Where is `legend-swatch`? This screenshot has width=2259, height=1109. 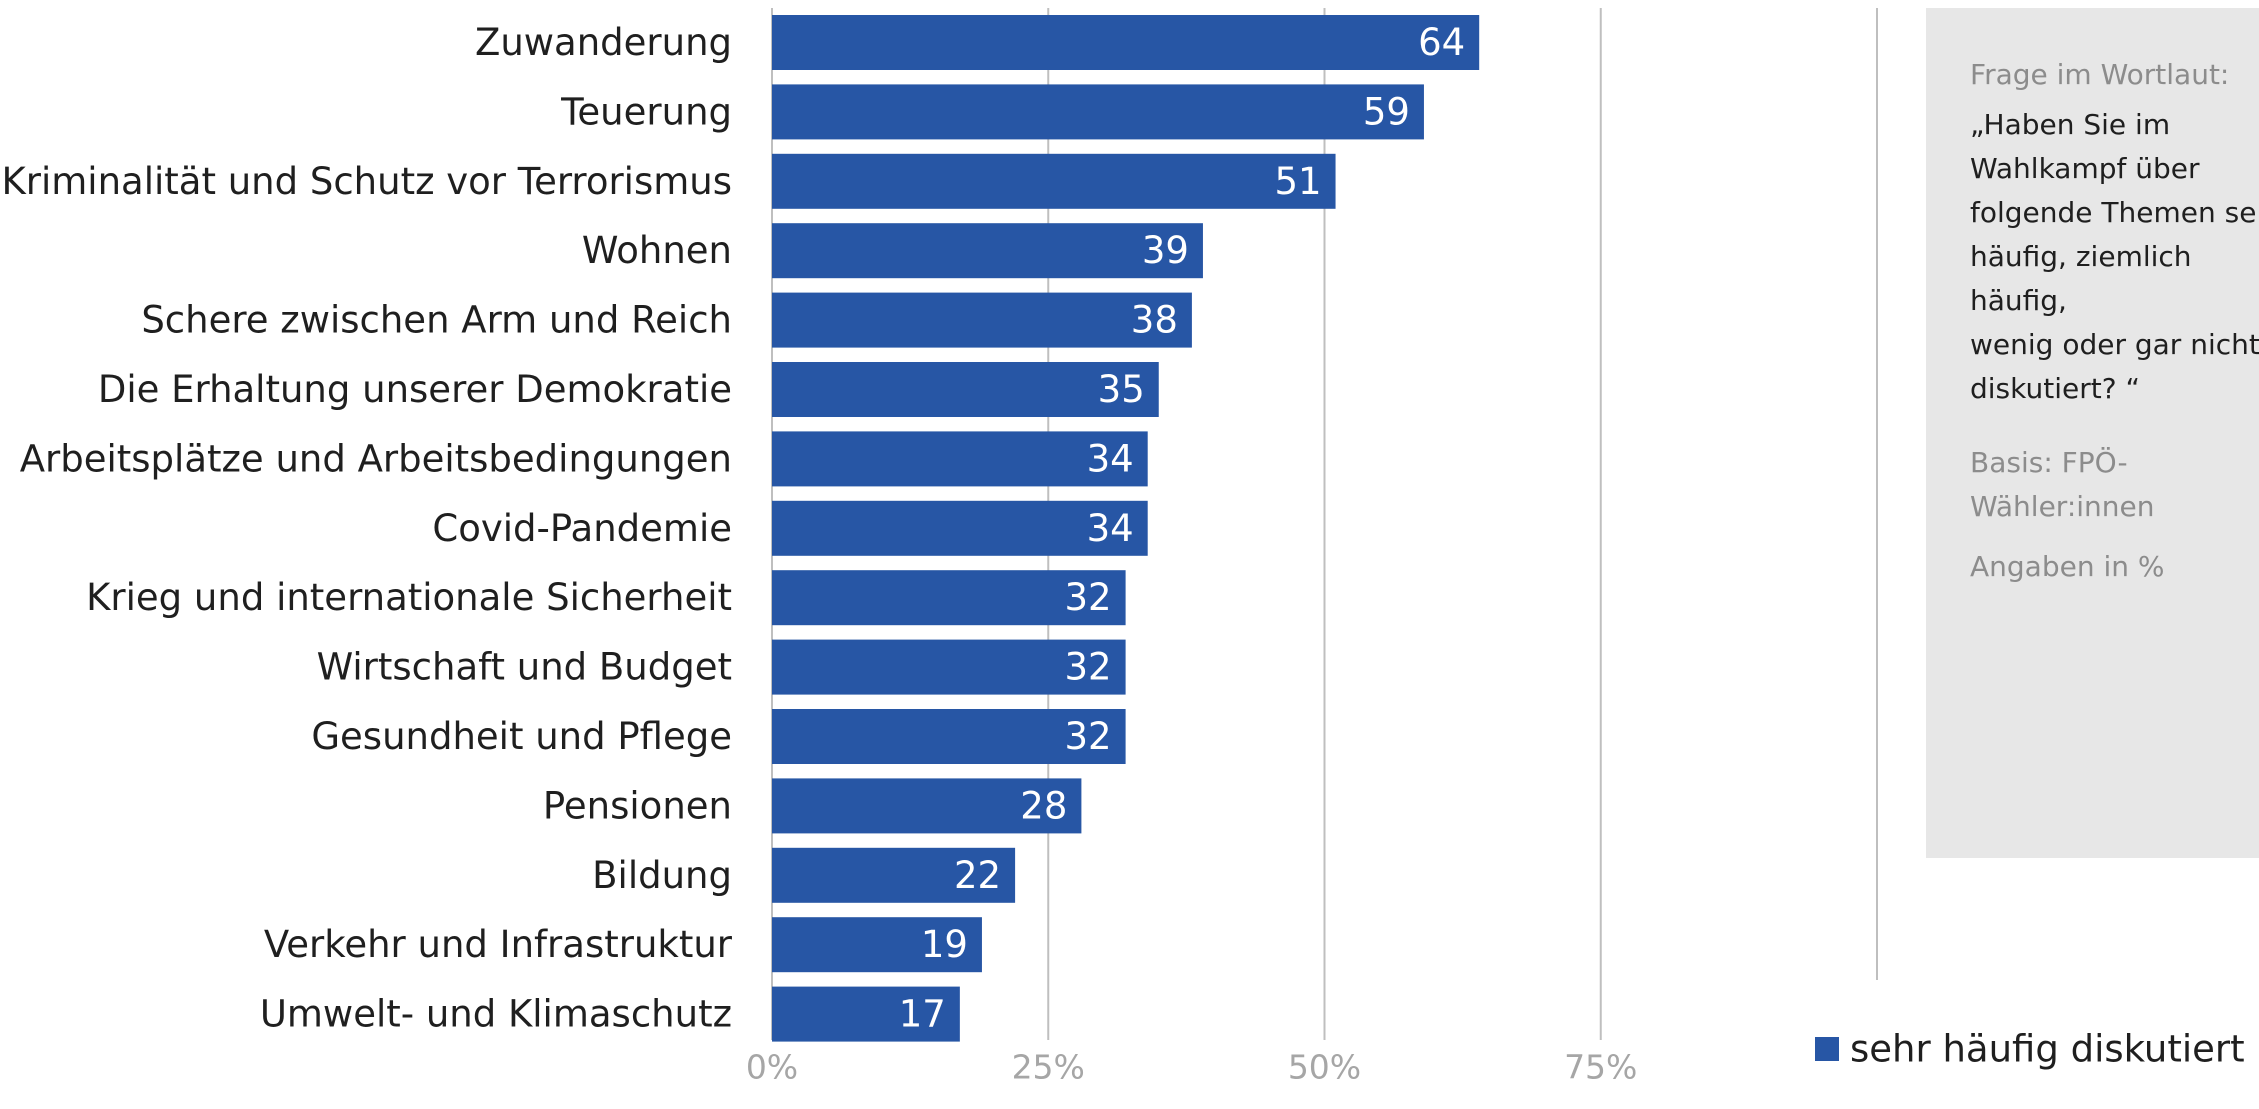 legend-swatch is located at coordinates (1827, 1049).